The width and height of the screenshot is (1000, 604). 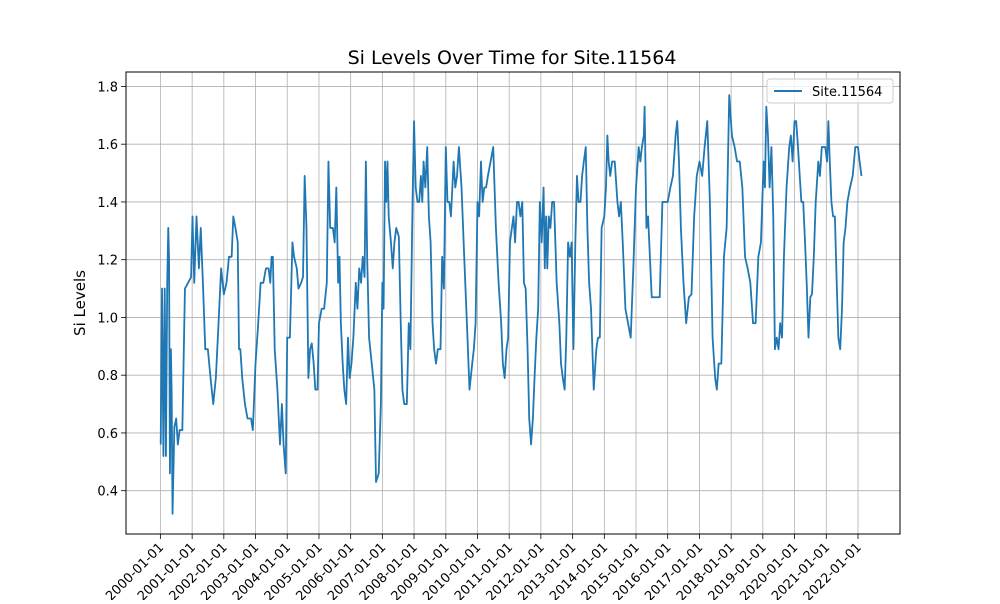 What do you see at coordinates (80, 303) in the screenshot?
I see `y-axis-label: Si Levels` at bounding box center [80, 303].